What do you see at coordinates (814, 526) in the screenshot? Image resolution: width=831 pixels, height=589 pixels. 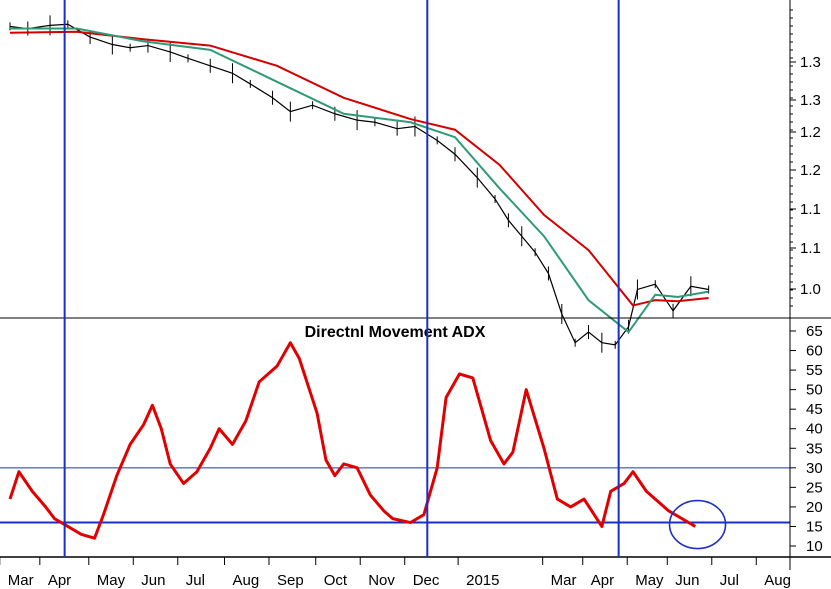 I see `adx-tick-label: 15` at bounding box center [814, 526].